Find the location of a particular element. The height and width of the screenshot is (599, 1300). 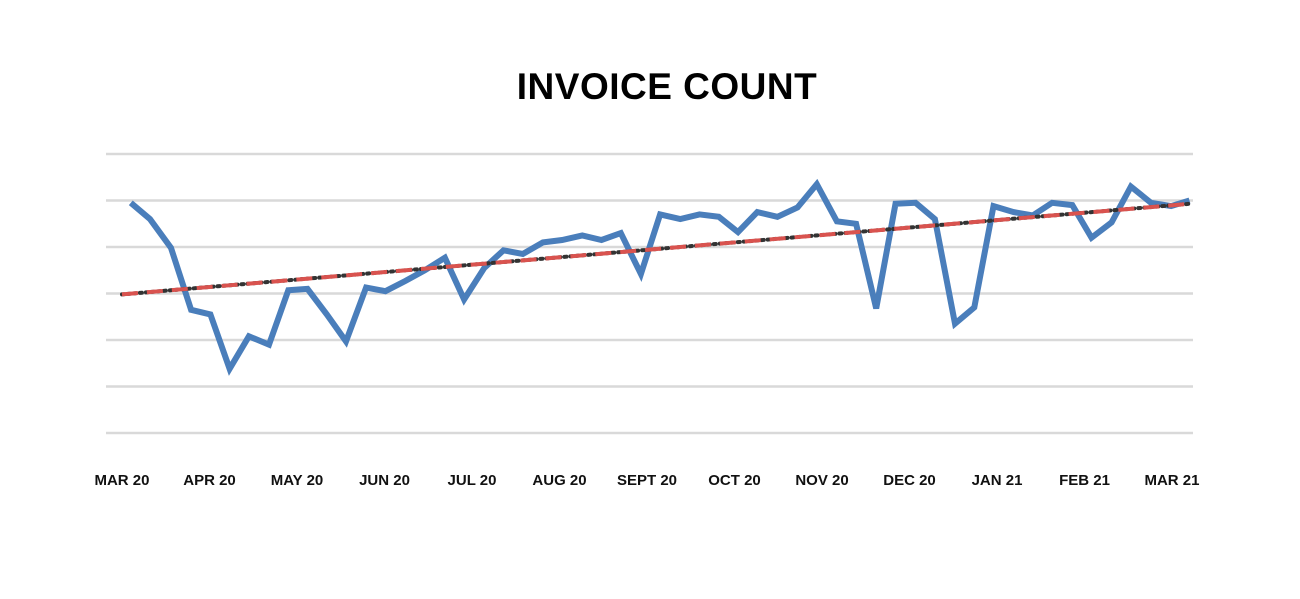

x-tick-label: JAN 21 is located at coordinates (997, 480).